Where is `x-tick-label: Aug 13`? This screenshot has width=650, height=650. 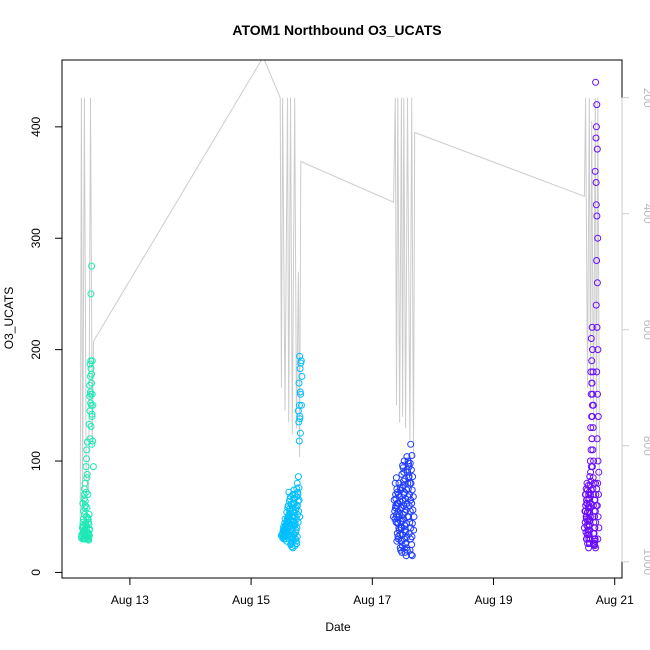 x-tick-label: Aug 13 is located at coordinates (130, 600).